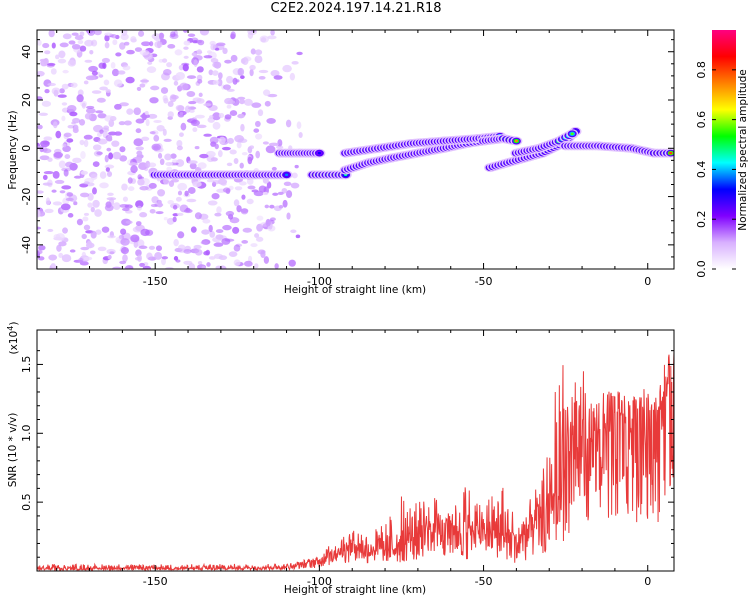 The width and height of the screenshot is (750, 600). I want to click on colorbar-ticks: 0.0 0.2 0.4 0.6 0.8, so click(715, 169).